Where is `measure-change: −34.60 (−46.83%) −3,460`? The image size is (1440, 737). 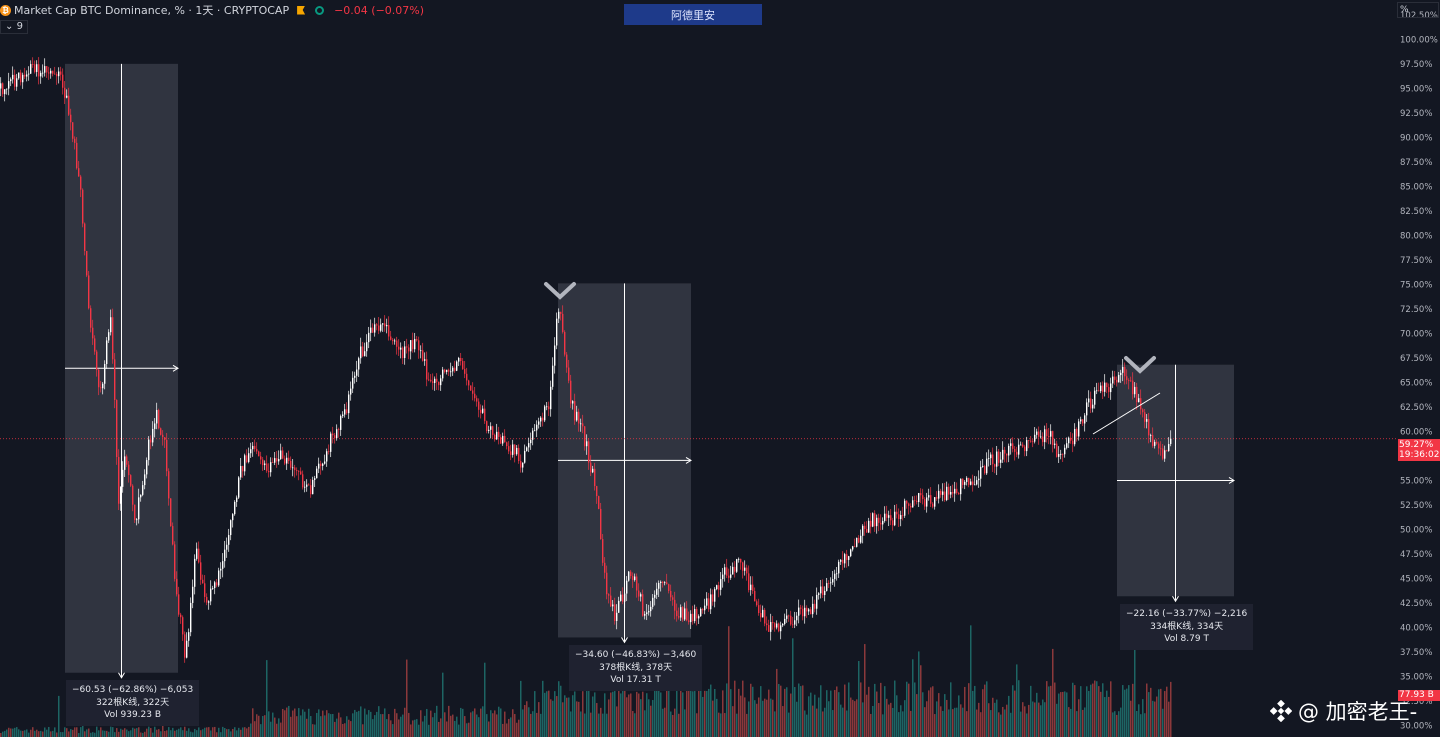
measure-change: −34.60 (−46.83%) −3,460 is located at coordinates (636, 655).